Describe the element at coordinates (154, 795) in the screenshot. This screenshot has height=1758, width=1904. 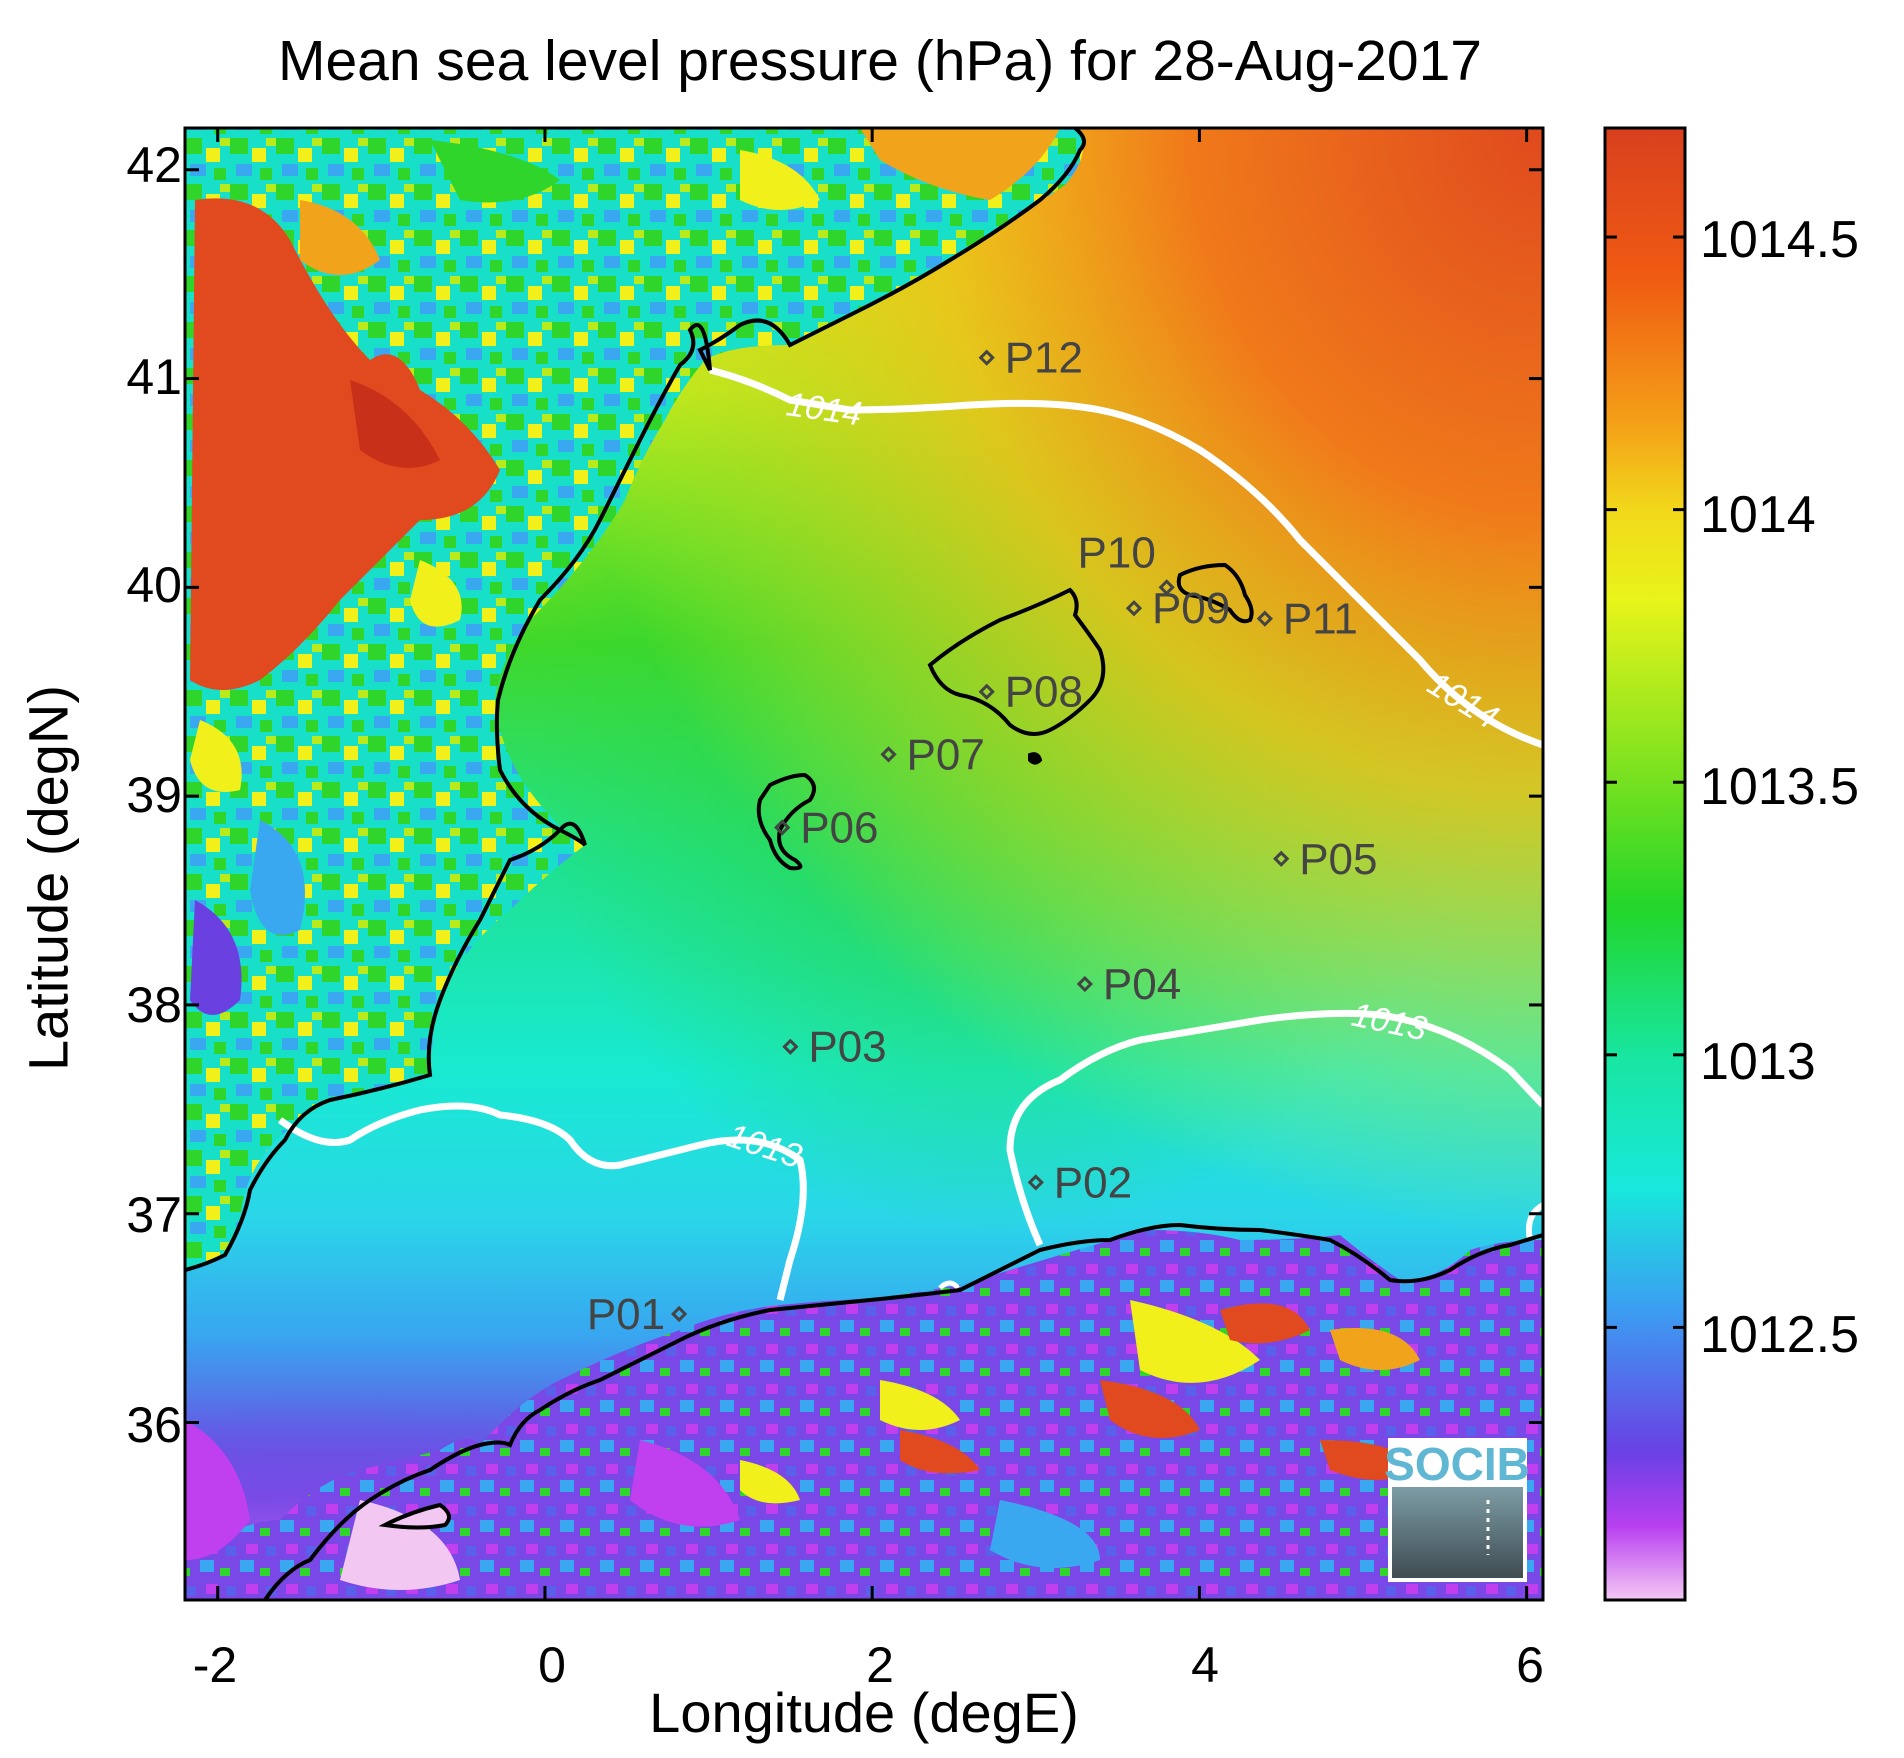
I see `y-tick-label: 39` at that location.